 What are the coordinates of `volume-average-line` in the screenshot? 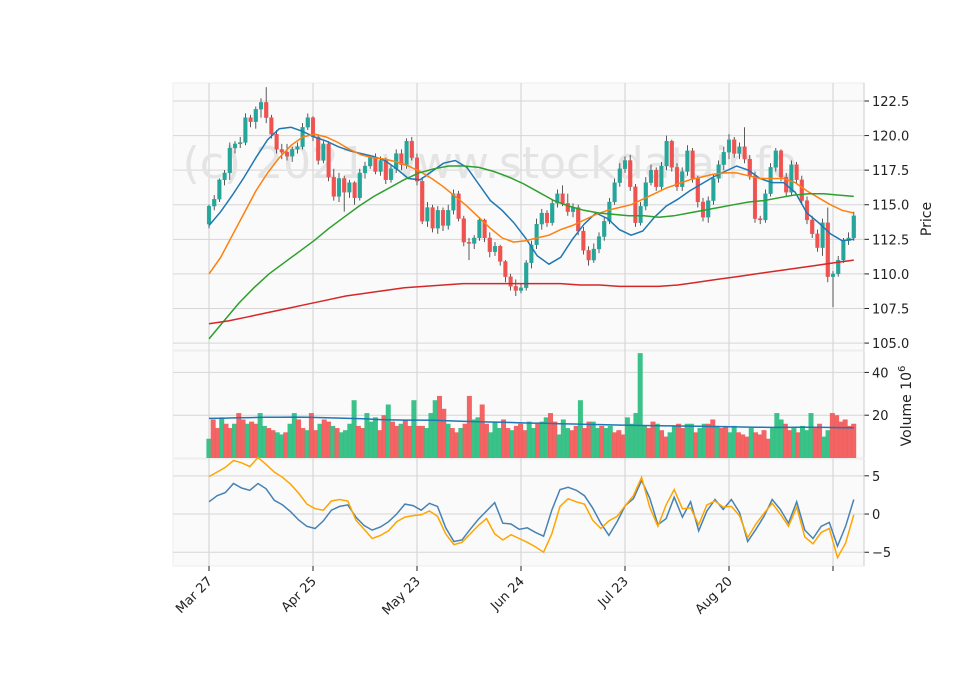 It's located at (531, 422).